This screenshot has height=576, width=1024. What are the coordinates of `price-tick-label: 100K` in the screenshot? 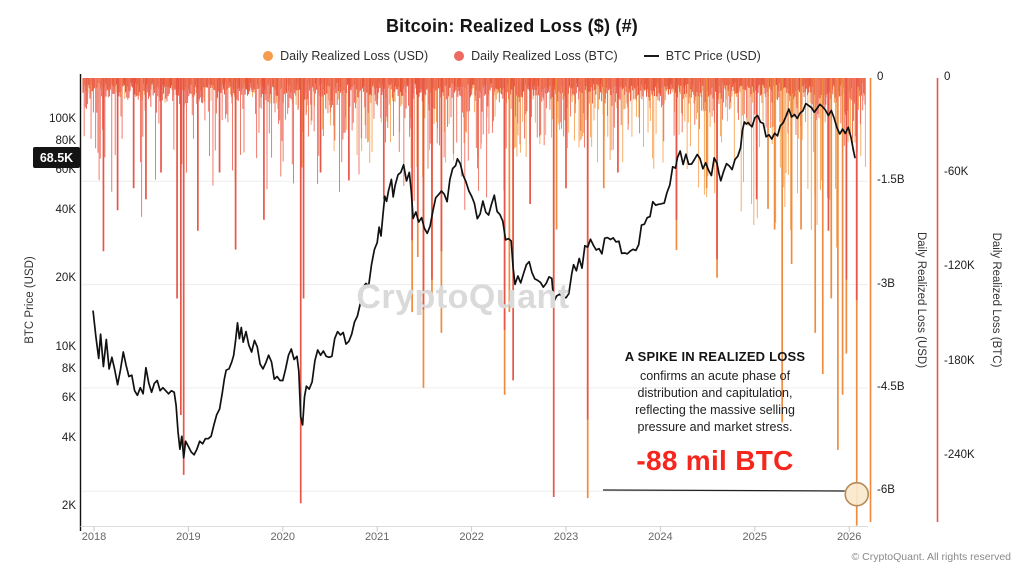 It's located at (62, 119).